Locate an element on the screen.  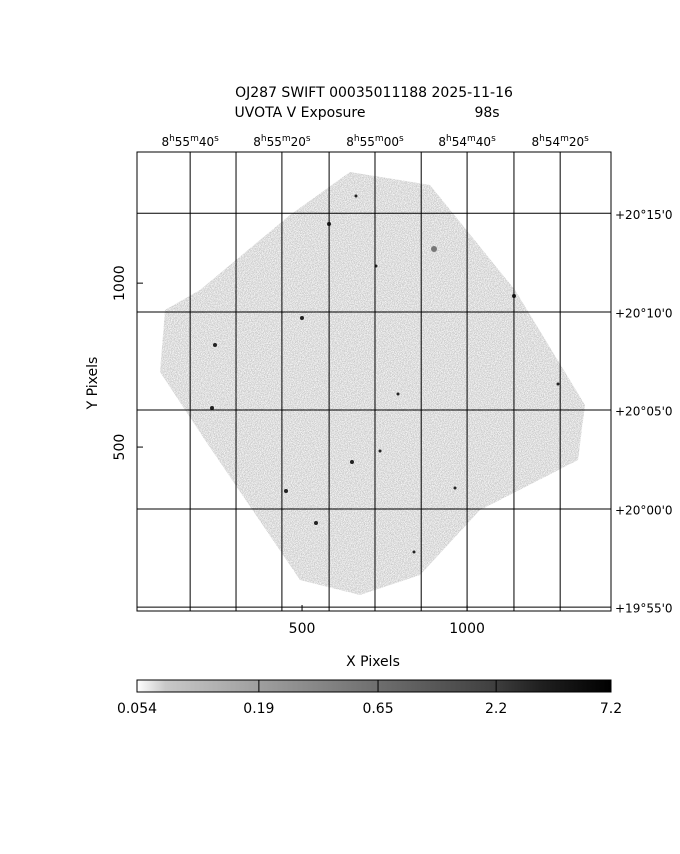
dec-tick-label: +20°15'0 is located at coordinates (644, 215).